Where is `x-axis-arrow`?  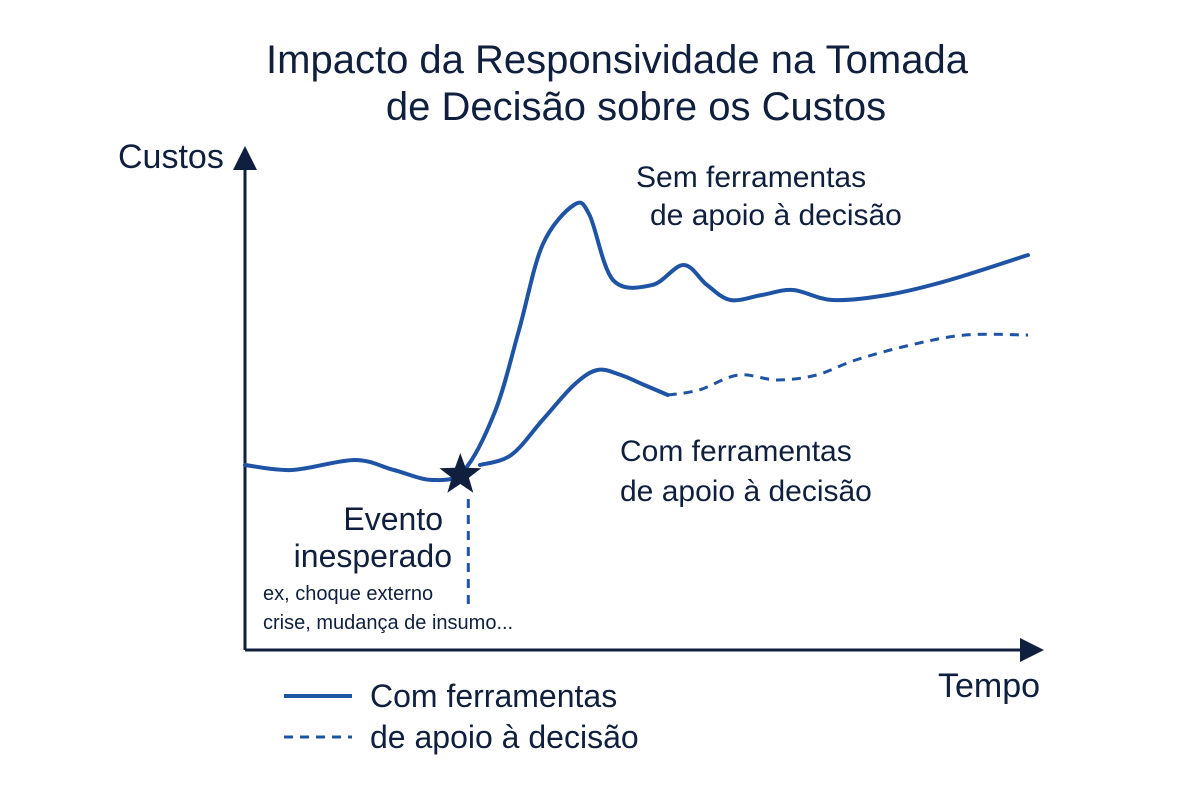 x-axis-arrow is located at coordinates (1032, 650).